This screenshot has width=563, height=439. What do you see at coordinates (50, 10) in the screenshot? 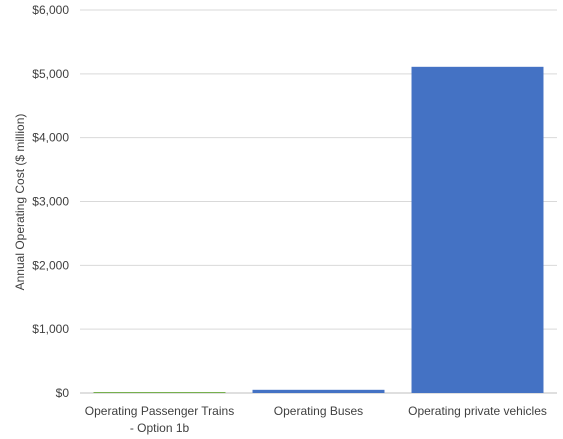
I see `y-tick-label: $6,000` at bounding box center [50, 10].